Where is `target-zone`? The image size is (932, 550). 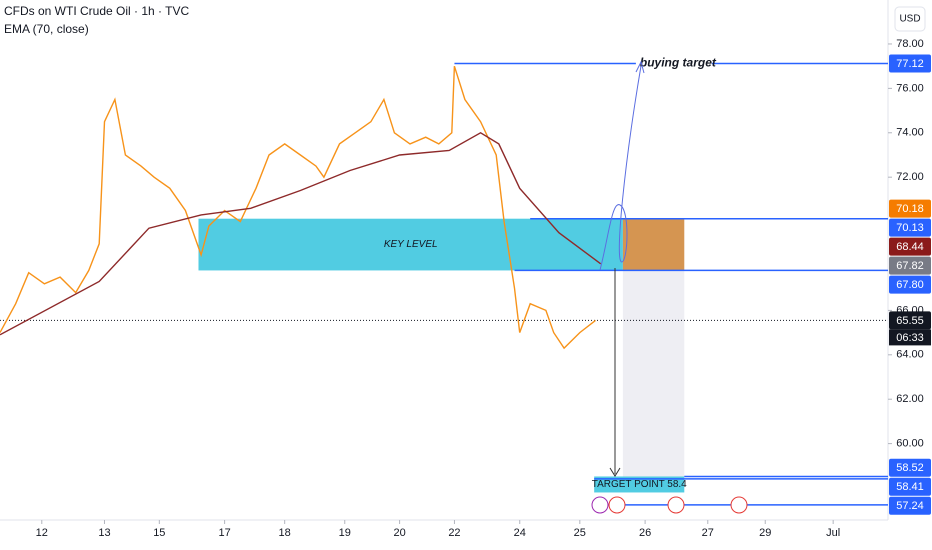 target-zone is located at coordinates (653, 373).